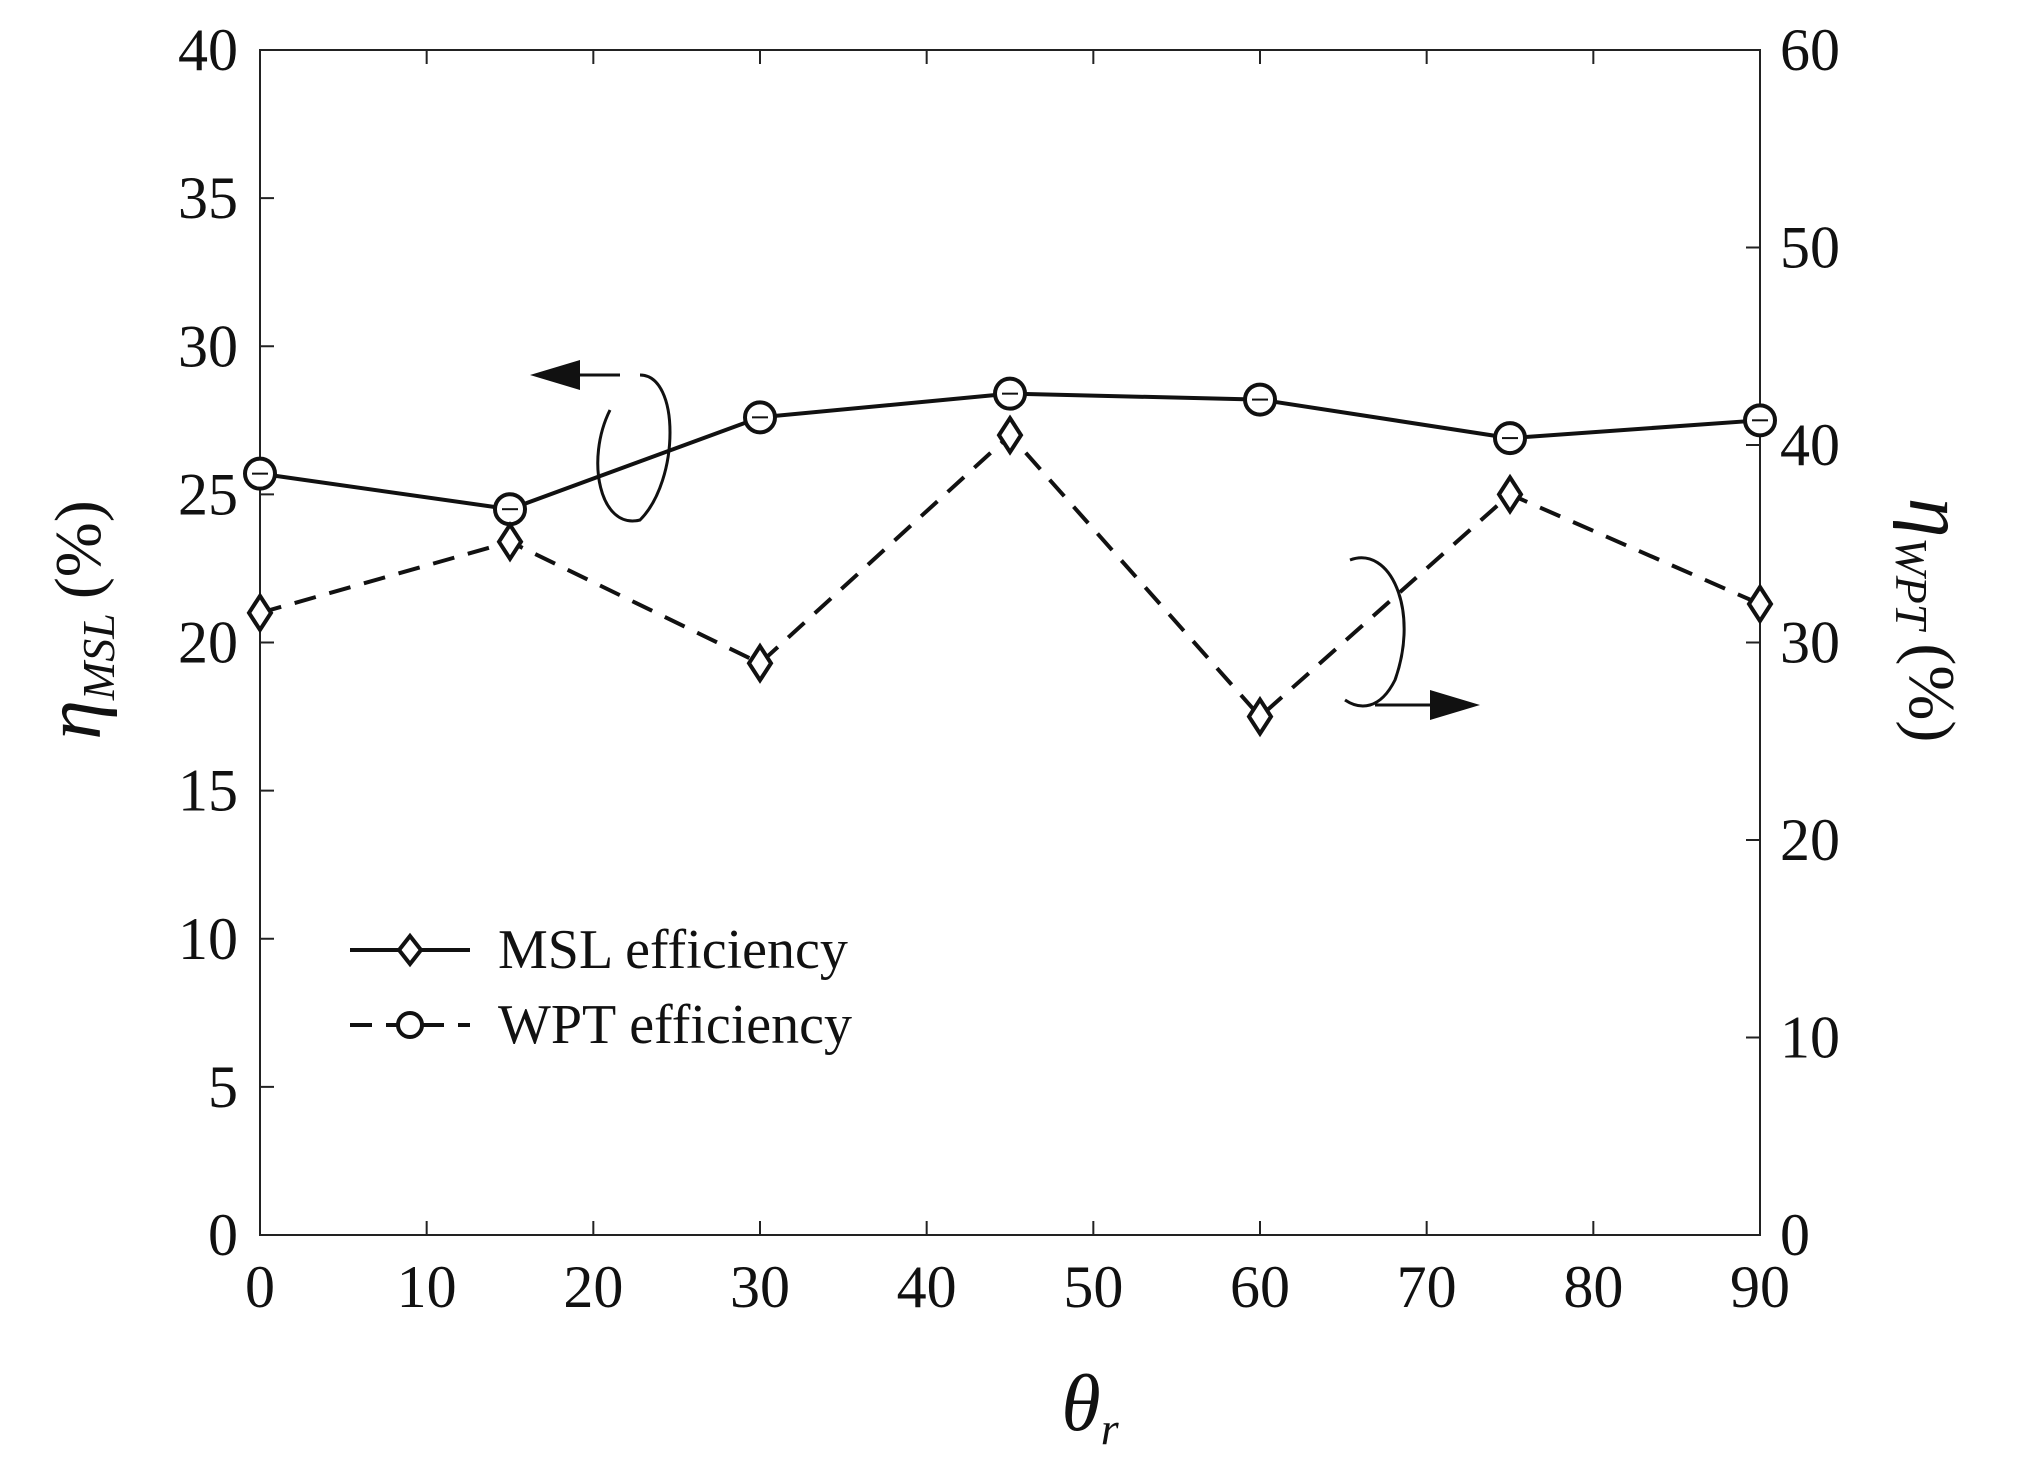  Describe the element at coordinates (1593, 1287) in the screenshot. I see `x-tick-label: 80` at that location.